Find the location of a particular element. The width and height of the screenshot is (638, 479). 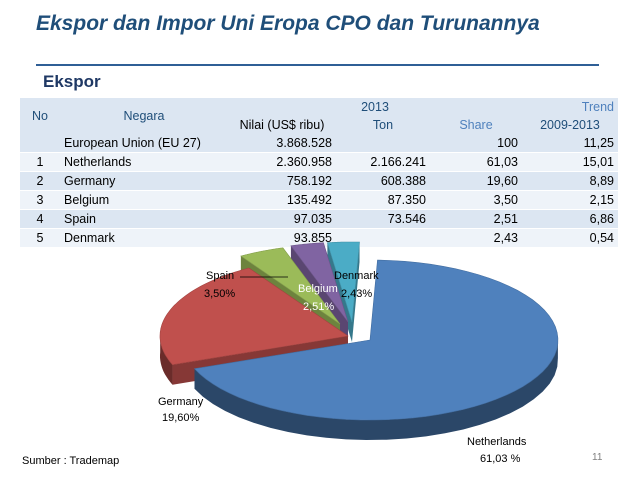

cell-trend: 11,25 is located at coordinates (570, 143).